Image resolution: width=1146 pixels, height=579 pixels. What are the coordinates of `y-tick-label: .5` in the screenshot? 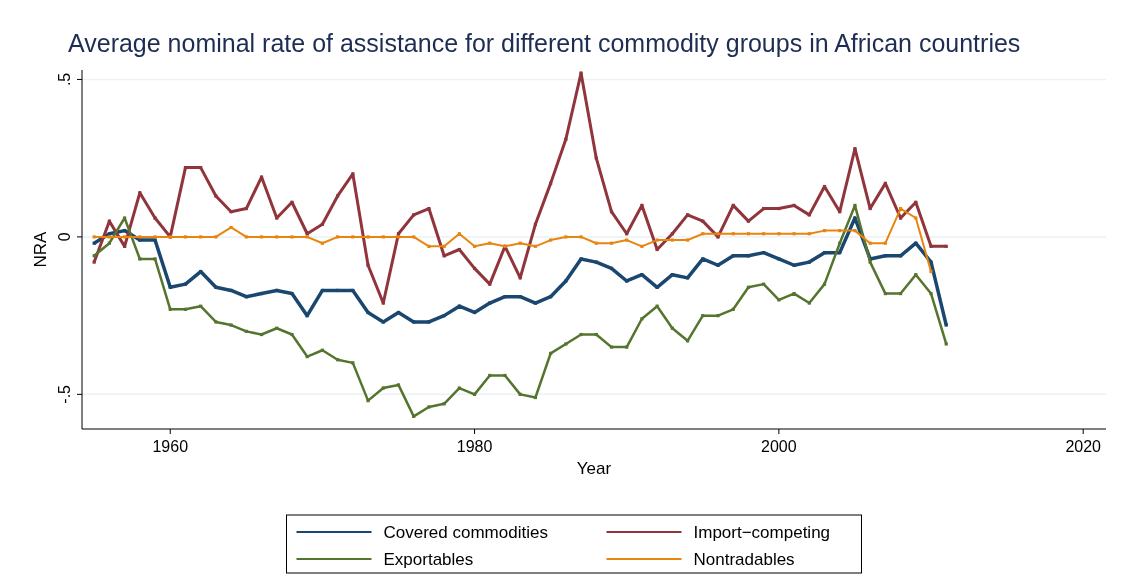 It's located at (64, 79).